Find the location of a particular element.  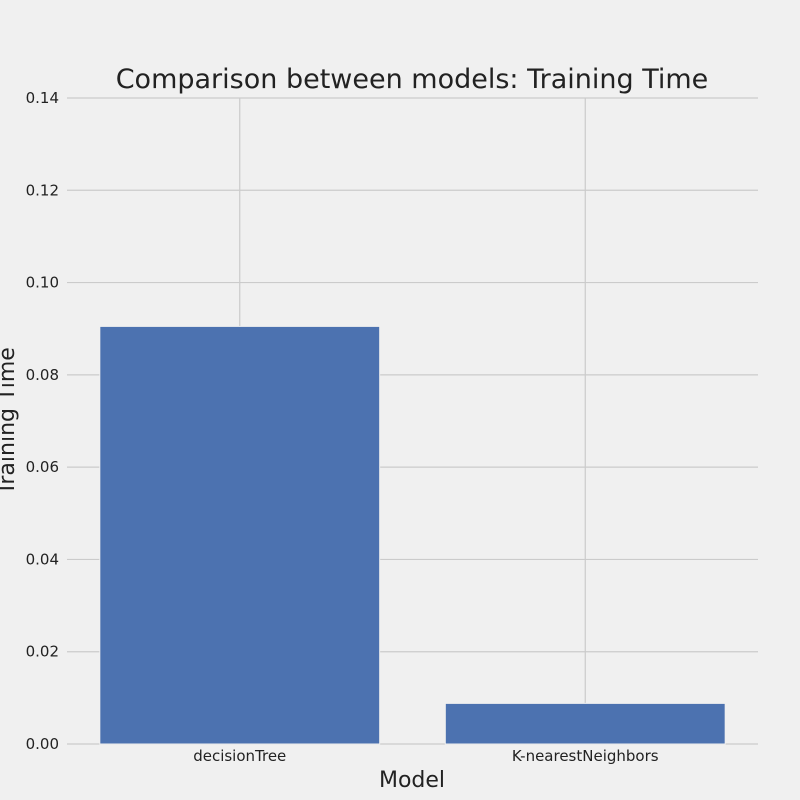

y-tick-label: 0.06 is located at coordinates (42, 467).